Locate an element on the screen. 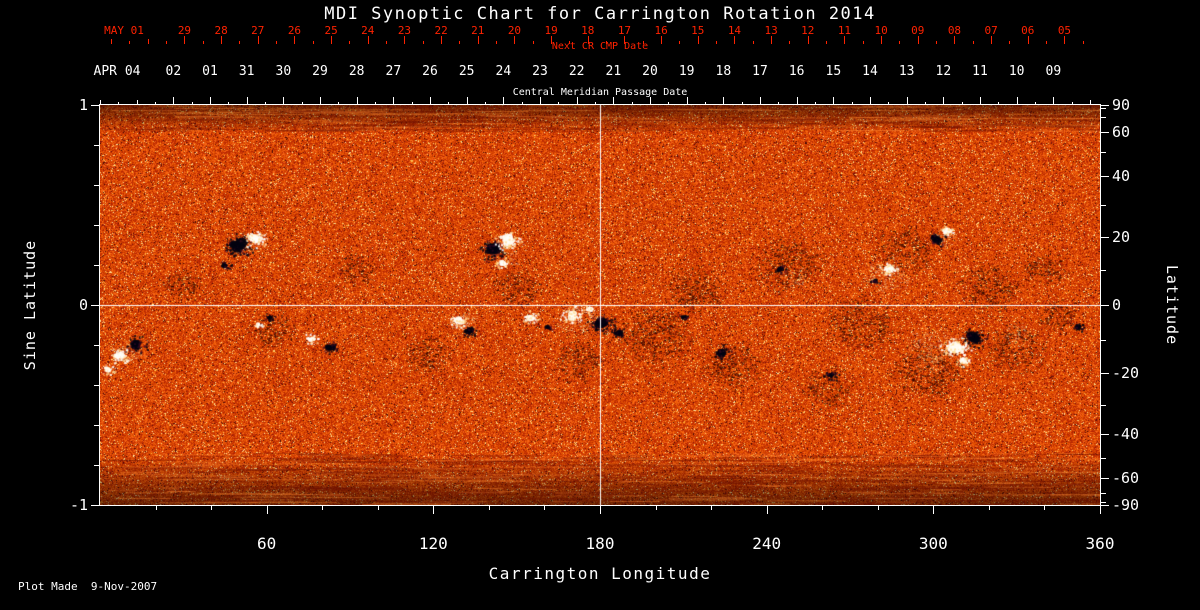  cmp-day-label: 23 is located at coordinates (540, 71).